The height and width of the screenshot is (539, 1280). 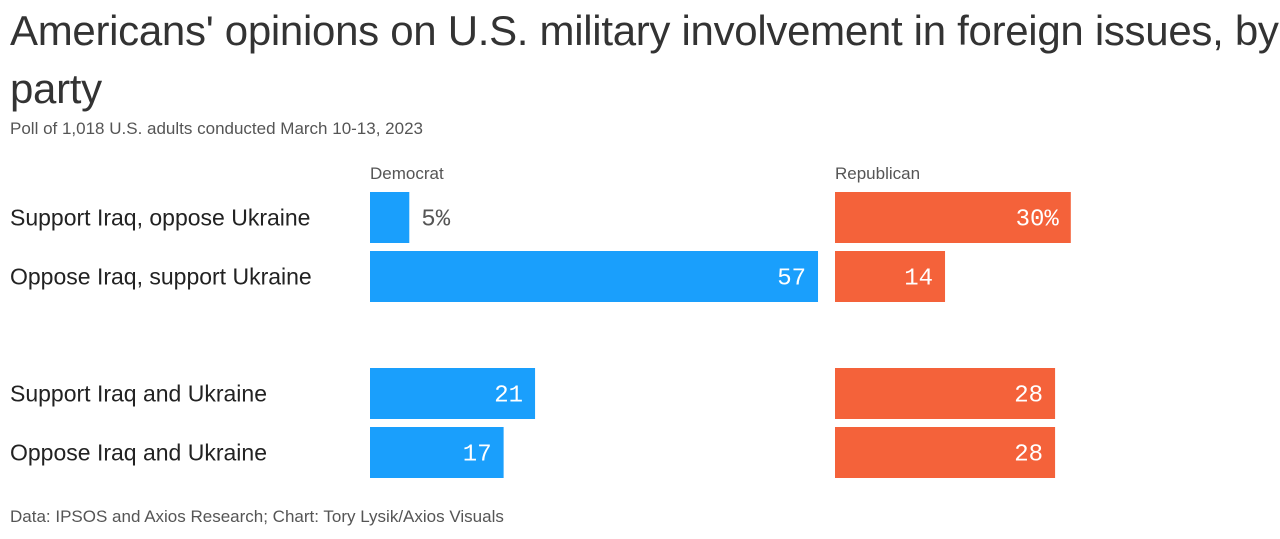 I want to click on series-header-democrat: Democrat, so click(x=407, y=173).